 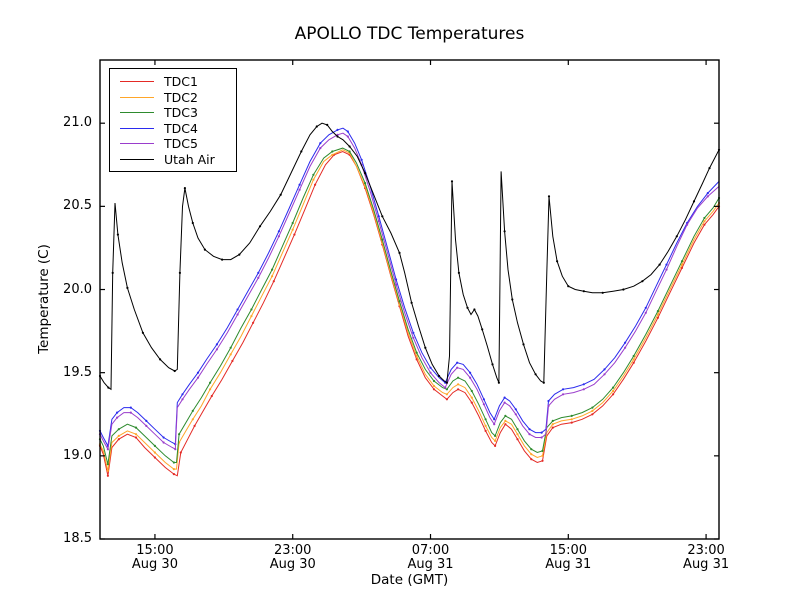 I want to click on legend-item-tdc1: TDC1, so click(x=173, y=82).